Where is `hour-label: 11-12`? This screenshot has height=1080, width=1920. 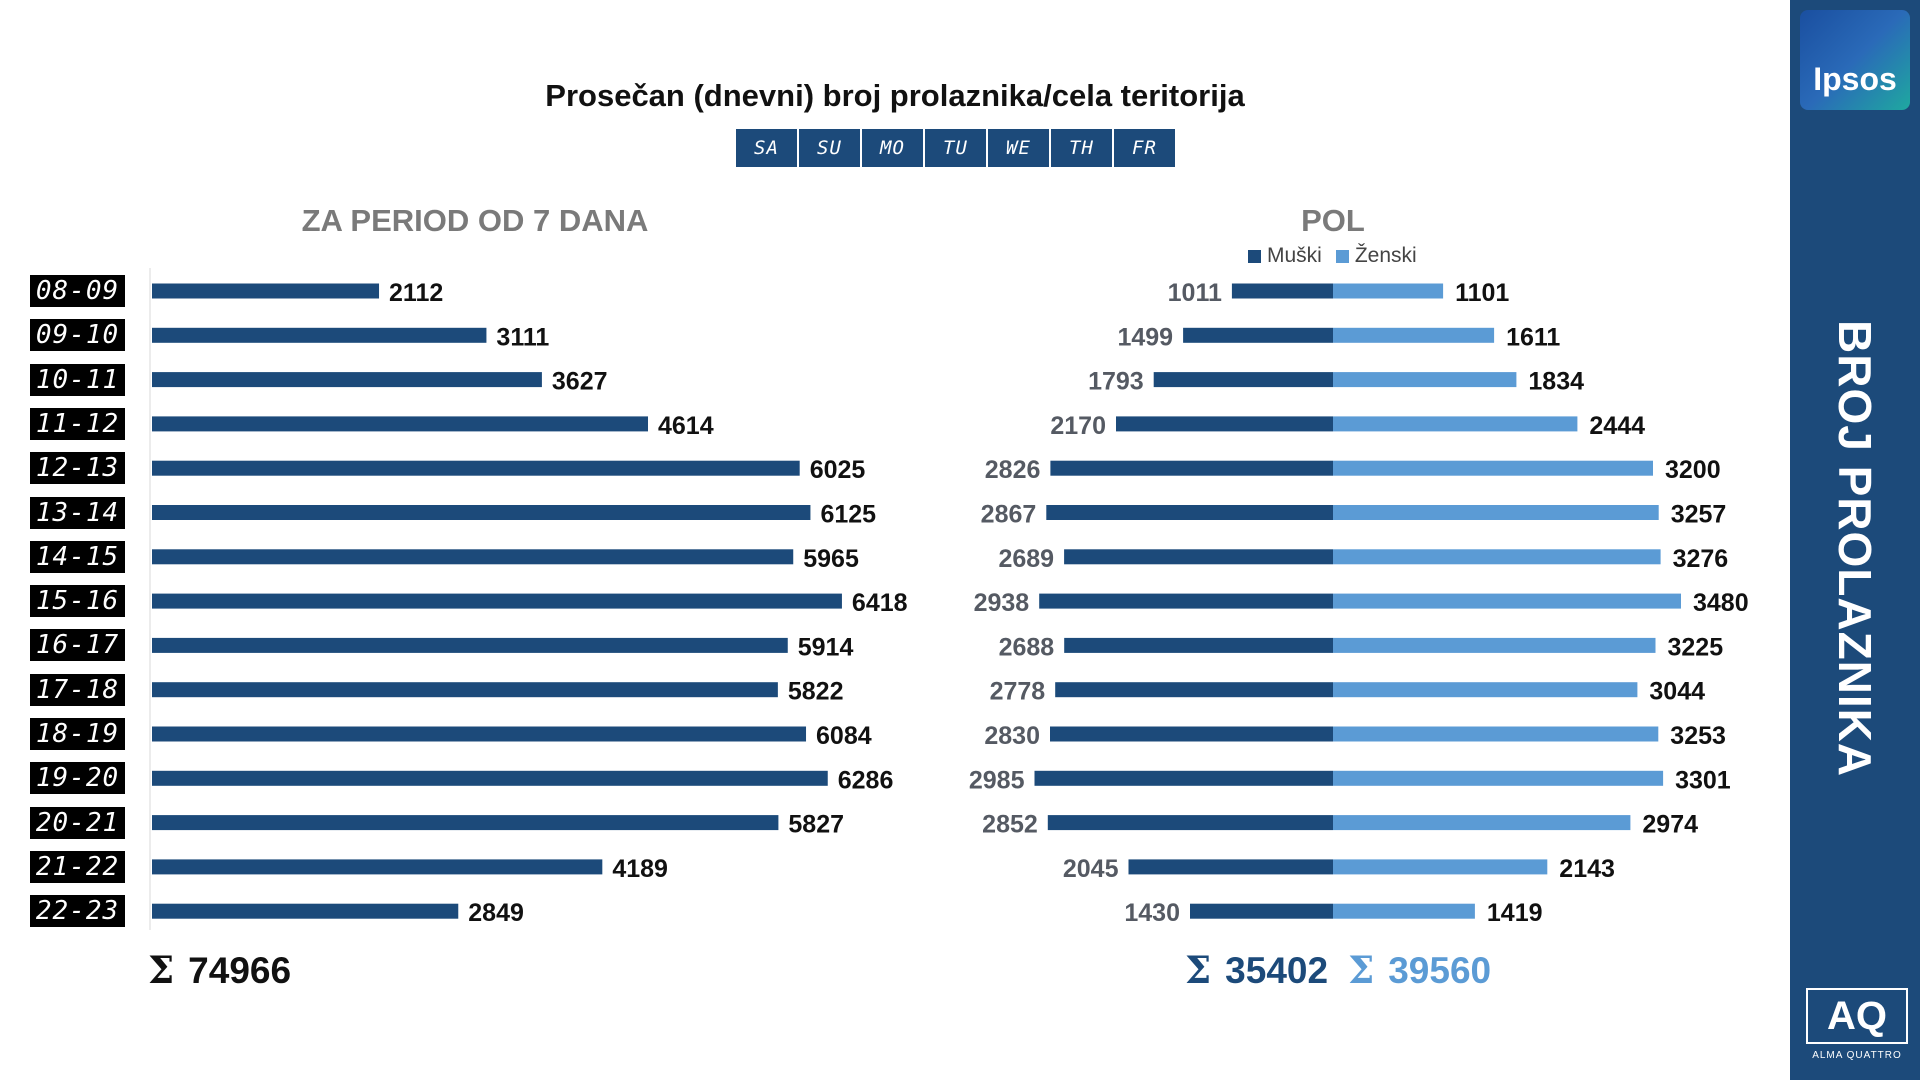
hour-label: 11-12 is located at coordinates (77, 423).